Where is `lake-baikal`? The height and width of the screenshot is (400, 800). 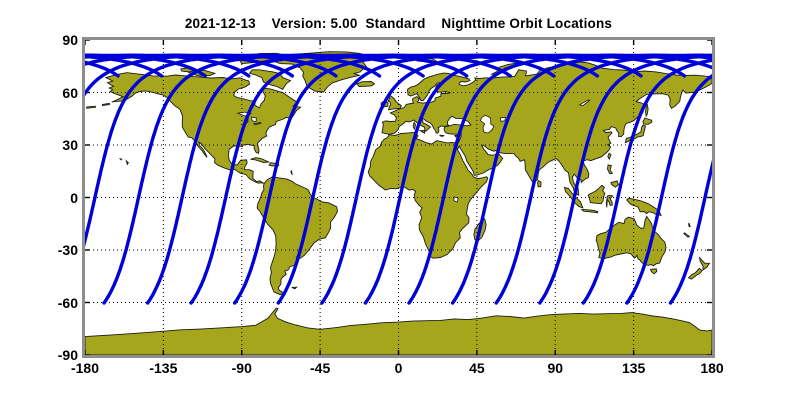 lake-baikal is located at coordinates (584, 103).